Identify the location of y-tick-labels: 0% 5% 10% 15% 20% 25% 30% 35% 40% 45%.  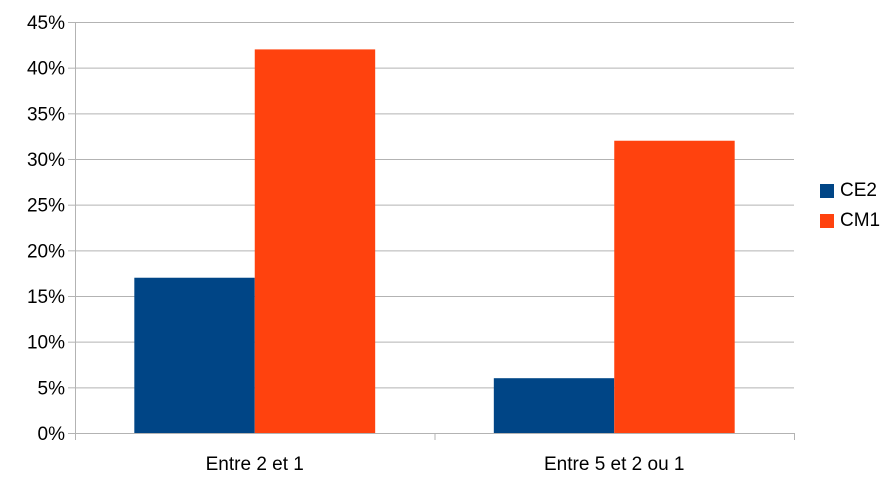
(46, 229).